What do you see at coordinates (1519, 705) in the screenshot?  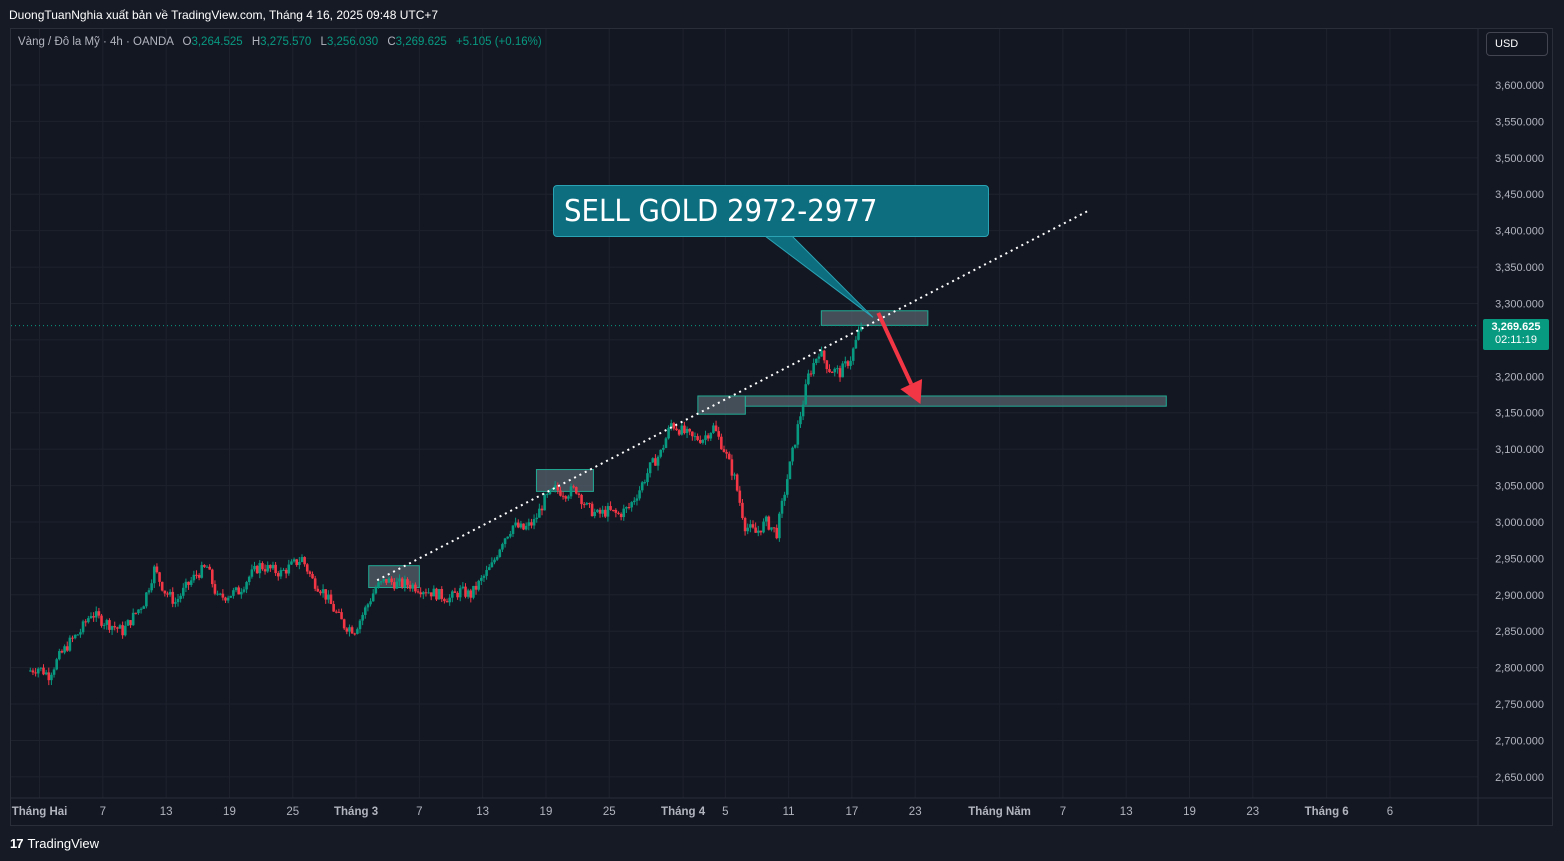 I see `y-tick-label: 2,750.000` at bounding box center [1519, 705].